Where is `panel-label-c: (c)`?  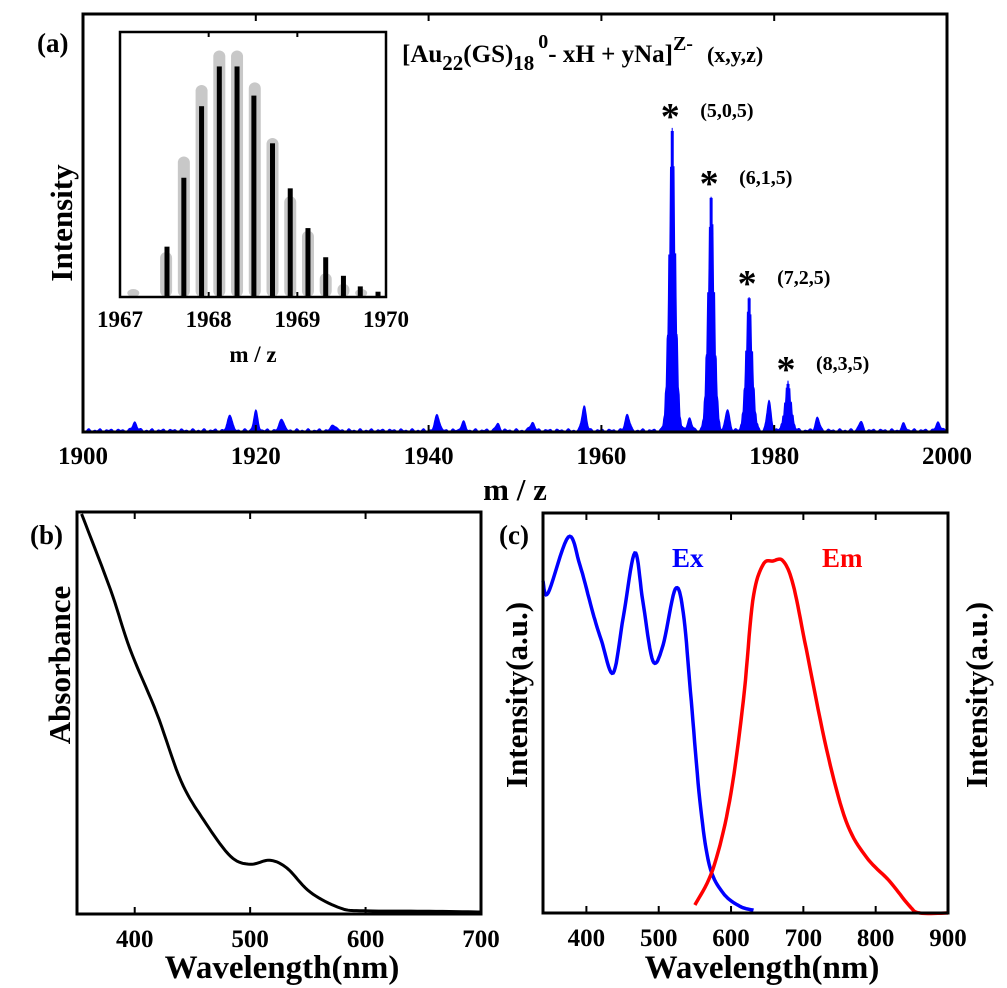 panel-label-c: (c) is located at coordinates (514, 535).